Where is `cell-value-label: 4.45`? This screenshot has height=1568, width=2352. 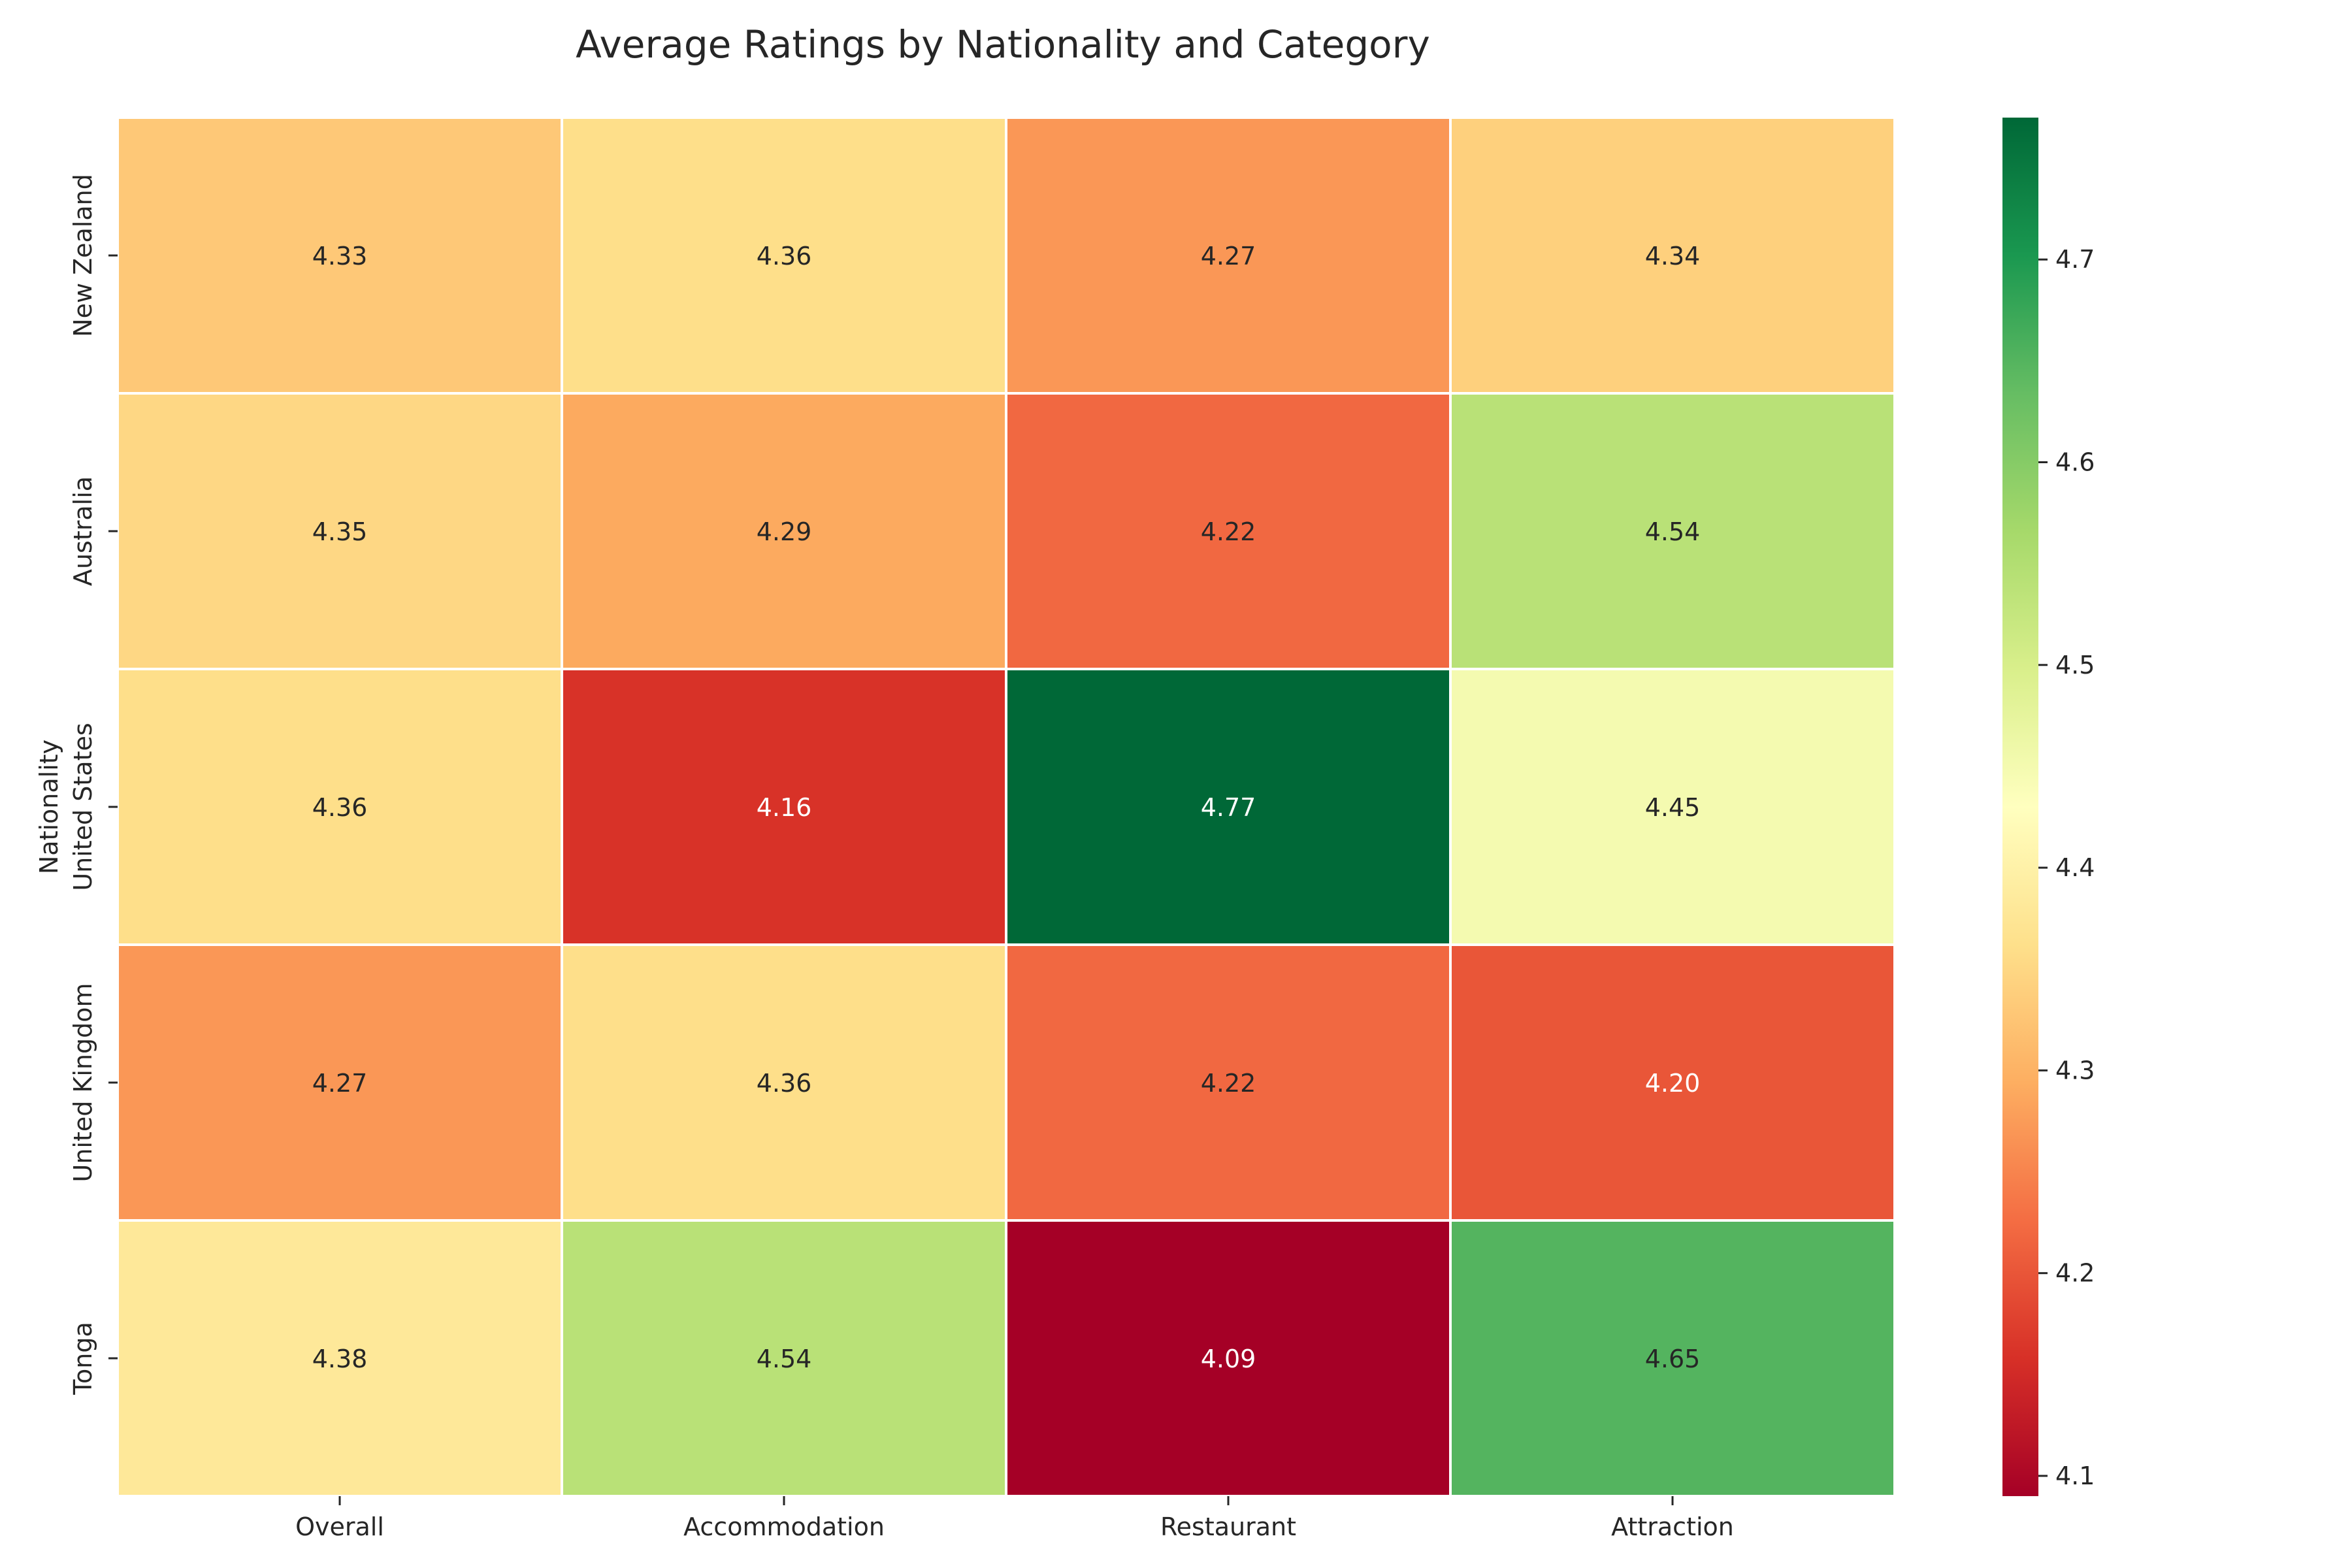
cell-value-label: 4.45 is located at coordinates (1673, 807).